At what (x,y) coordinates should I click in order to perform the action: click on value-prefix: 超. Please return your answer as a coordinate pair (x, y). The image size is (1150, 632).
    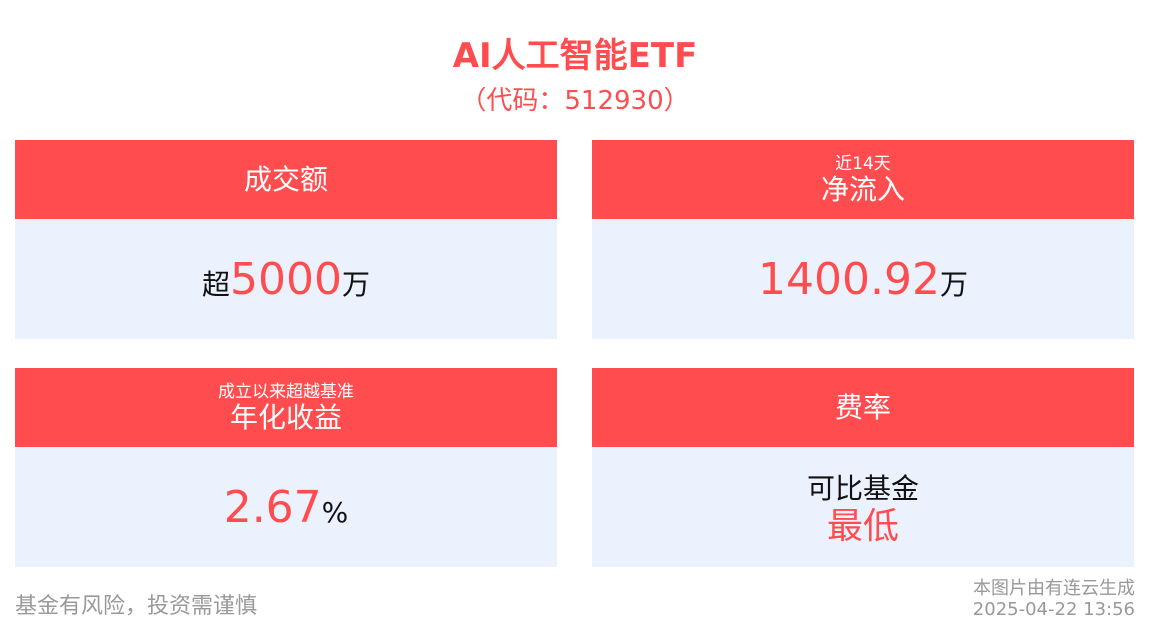
    Looking at the image, I should click on (215, 284).